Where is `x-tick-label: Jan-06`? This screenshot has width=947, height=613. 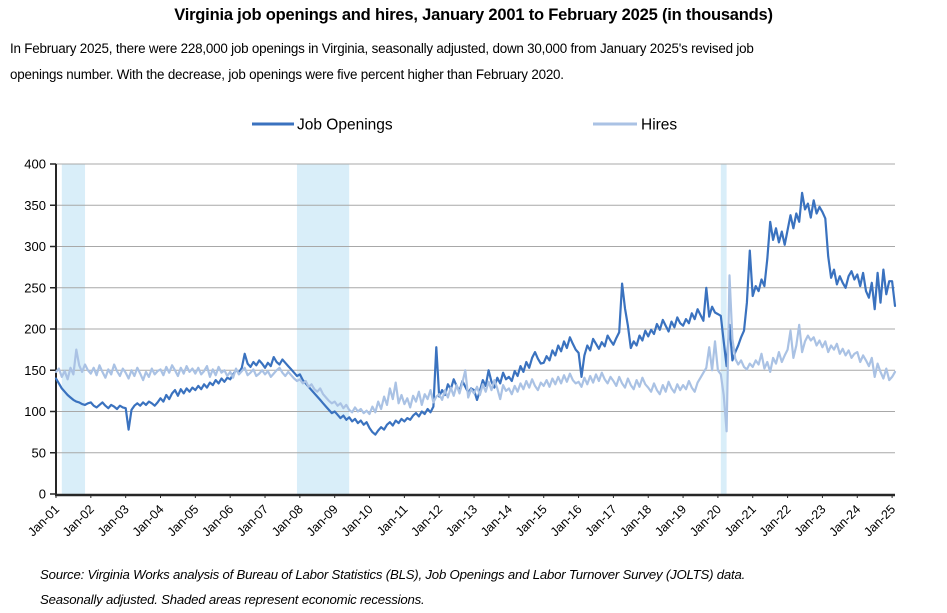 x-tick-label: Jan-06 is located at coordinates (217, 520).